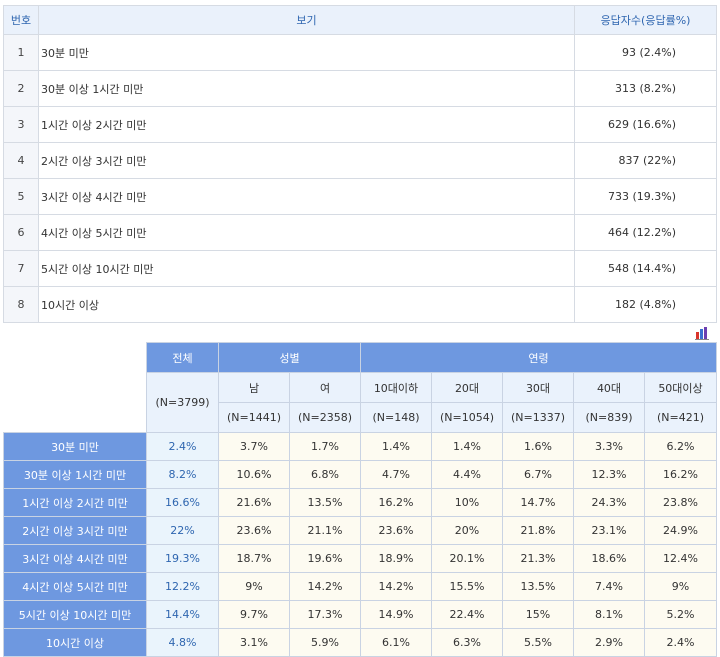  I want to click on row-label: 1시간 이상 2시간 미만, so click(75, 502).